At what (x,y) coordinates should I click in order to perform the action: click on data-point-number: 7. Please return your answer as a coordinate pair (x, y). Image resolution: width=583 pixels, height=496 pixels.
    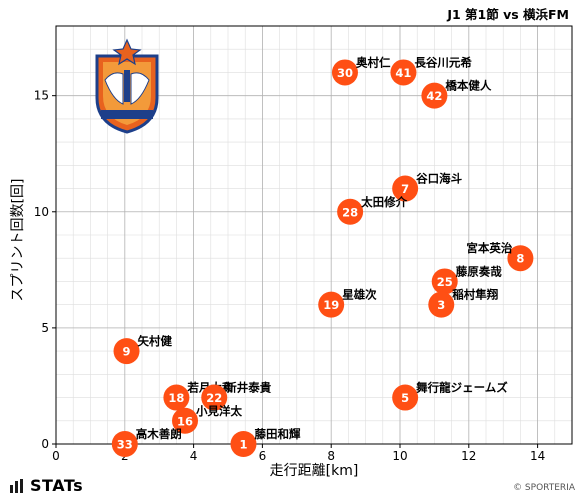
    Looking at the image, I should click on (405, 189).